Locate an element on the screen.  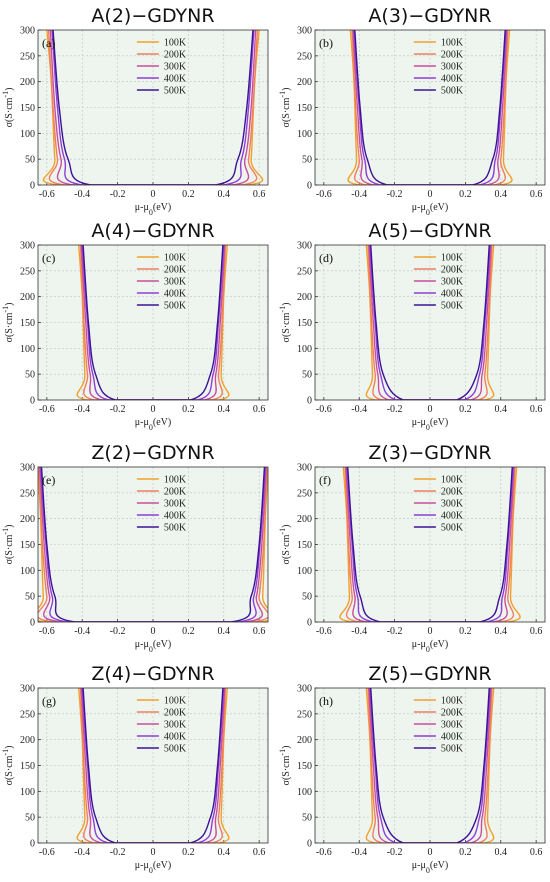
y-tick-label: 100 is located at coordinates (27, 134).